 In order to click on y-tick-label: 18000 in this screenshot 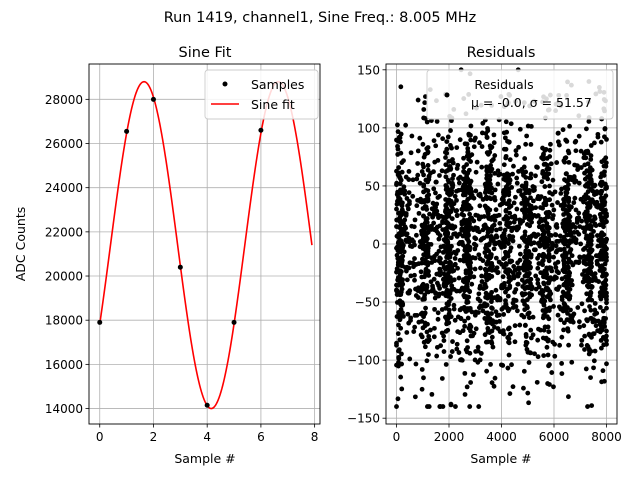, I will do `click(64, 321)`.